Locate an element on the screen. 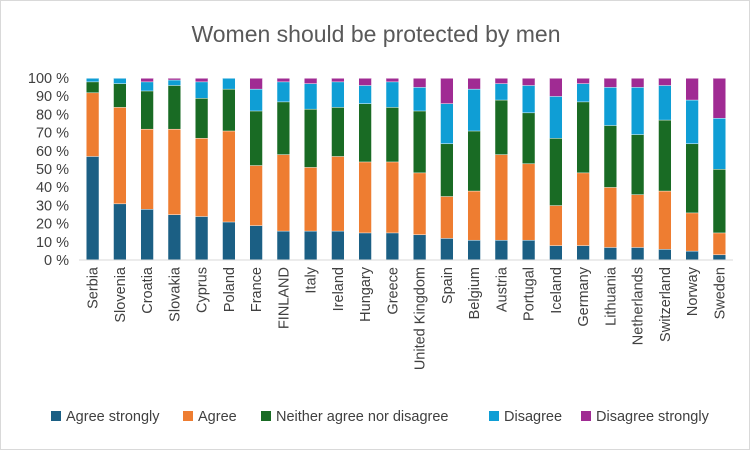 The image size is (752, 452). x-tick-label: Sweden is located at coordinates (720, 293).